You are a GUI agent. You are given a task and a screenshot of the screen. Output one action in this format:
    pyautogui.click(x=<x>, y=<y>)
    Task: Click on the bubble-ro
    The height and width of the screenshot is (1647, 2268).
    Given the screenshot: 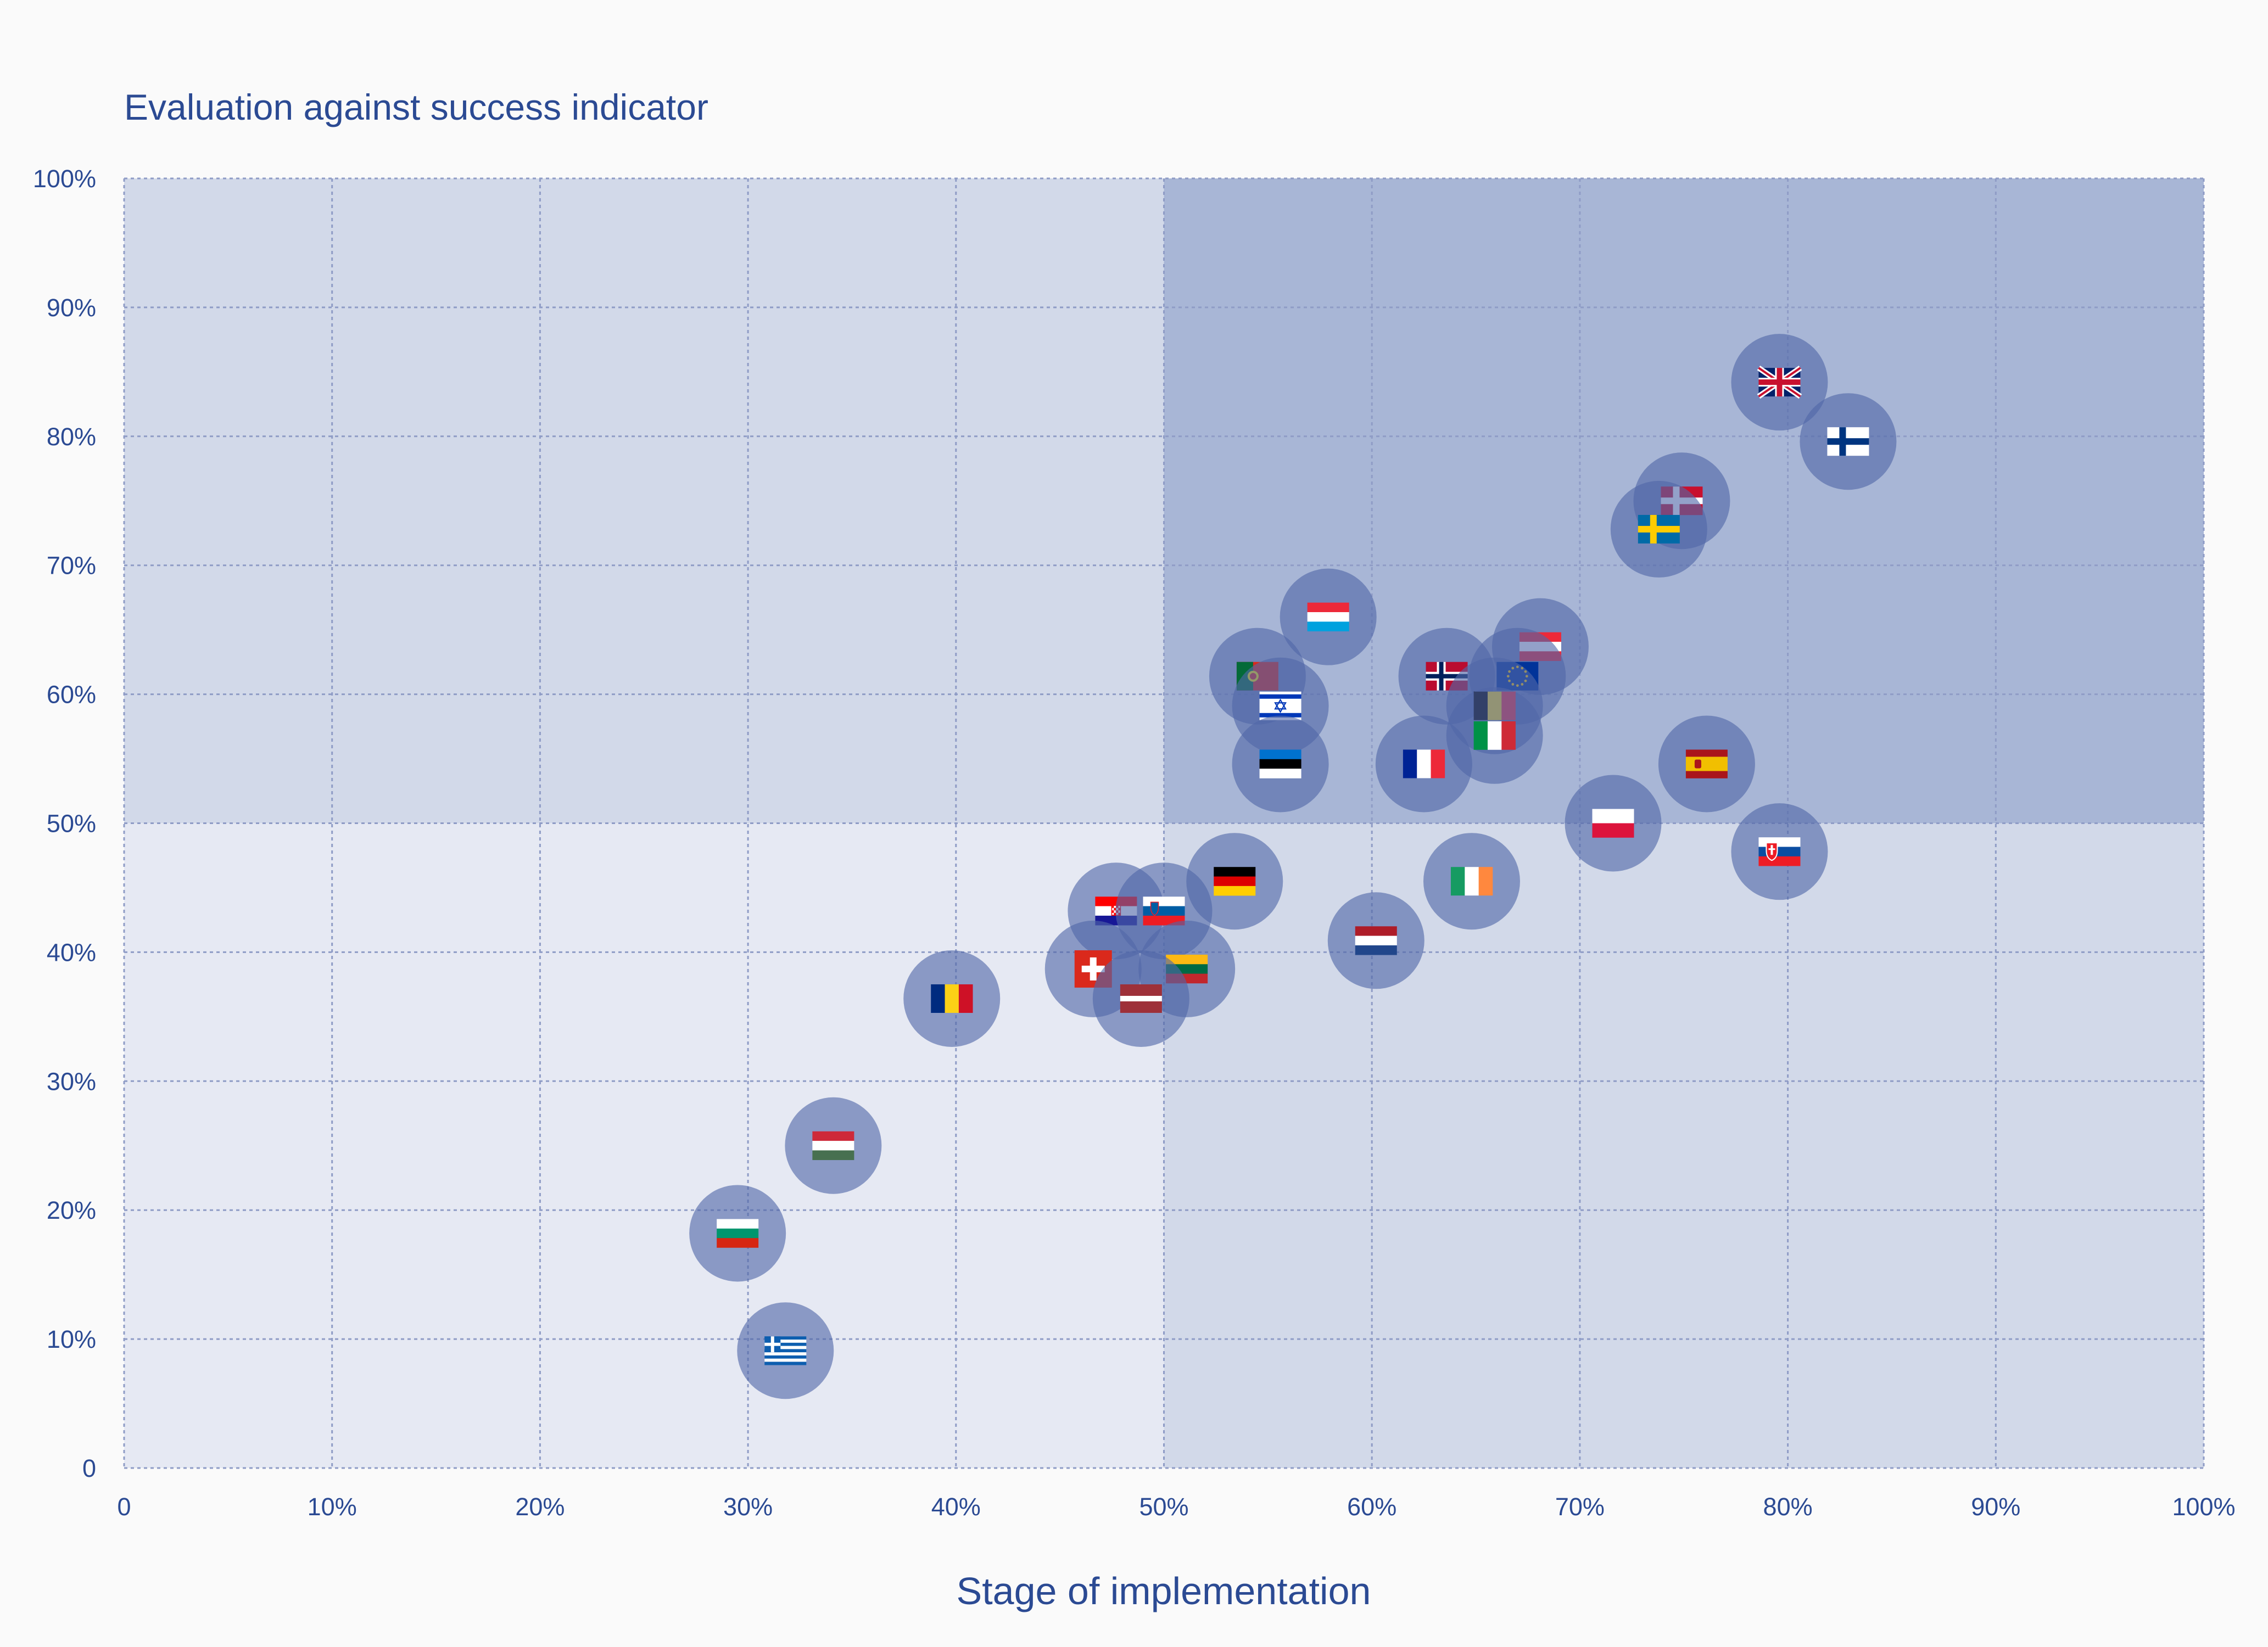 What is the action you would take?
    pyautogui.click(x=952, y=999)
    